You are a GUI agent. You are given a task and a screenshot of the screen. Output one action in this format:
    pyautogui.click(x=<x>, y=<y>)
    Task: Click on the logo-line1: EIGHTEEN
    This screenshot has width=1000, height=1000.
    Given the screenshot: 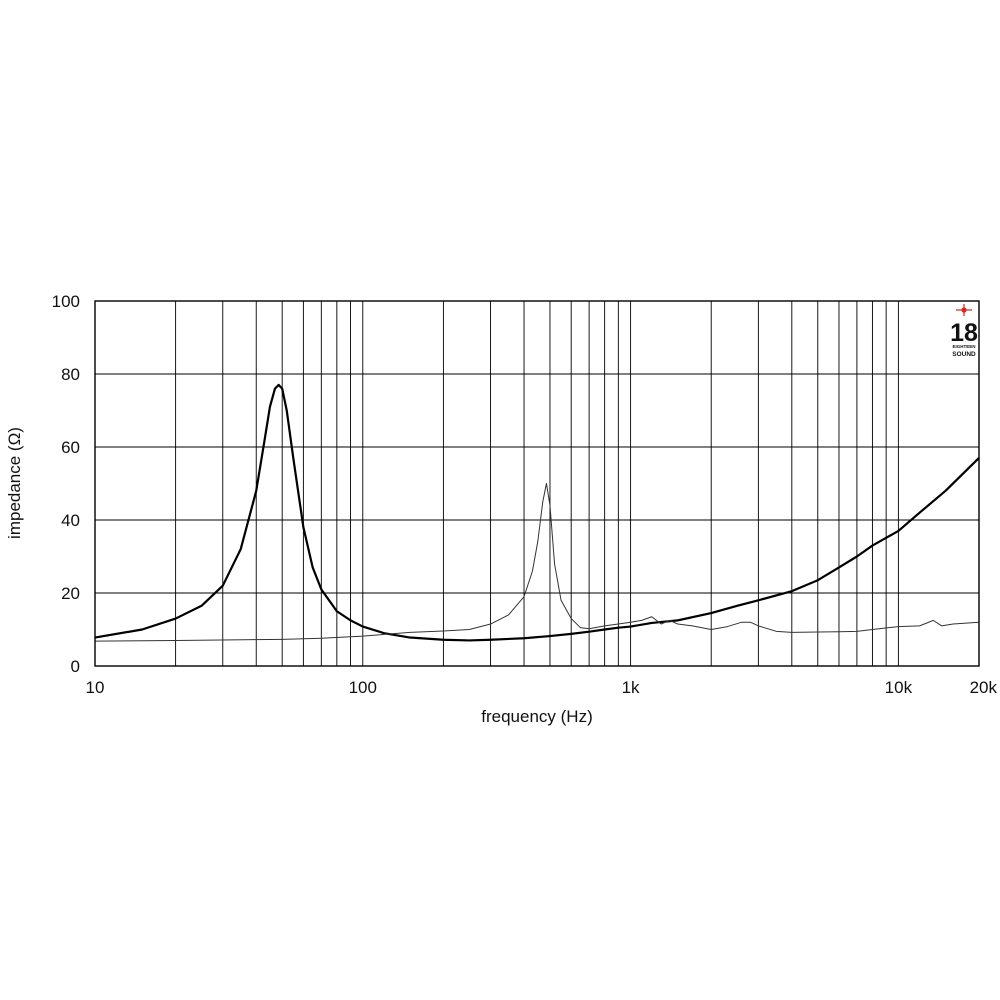 What is the action you would take?
    pyautogui.click(x=963, y=346)
    